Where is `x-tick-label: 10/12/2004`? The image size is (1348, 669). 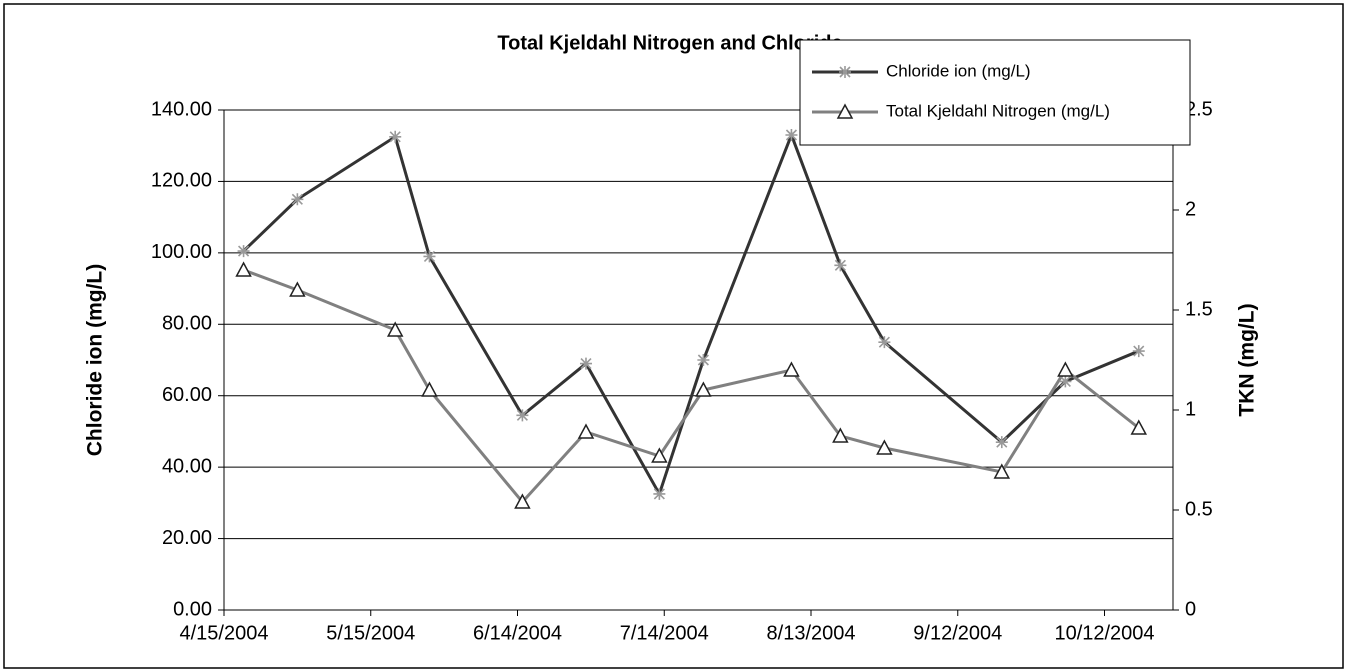 x-tick-label: 10/12/2004 is located at coordinates (1104, 633).